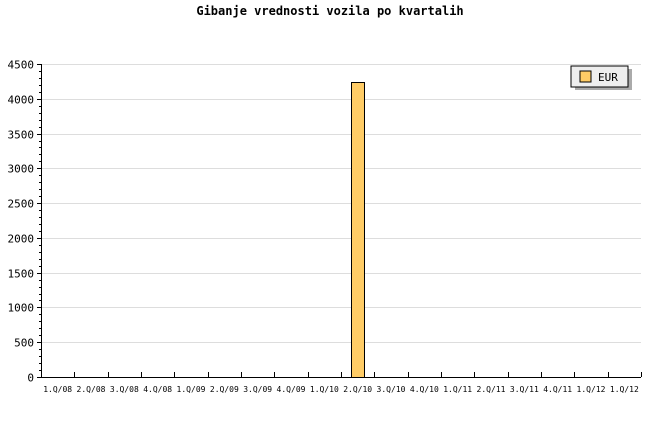 The image size is (660, 444). What do you see at coordinates (291, 389) in the screenshot?
I see `x-tick-label: 4.Q/09` at bounding box center [291, 389].